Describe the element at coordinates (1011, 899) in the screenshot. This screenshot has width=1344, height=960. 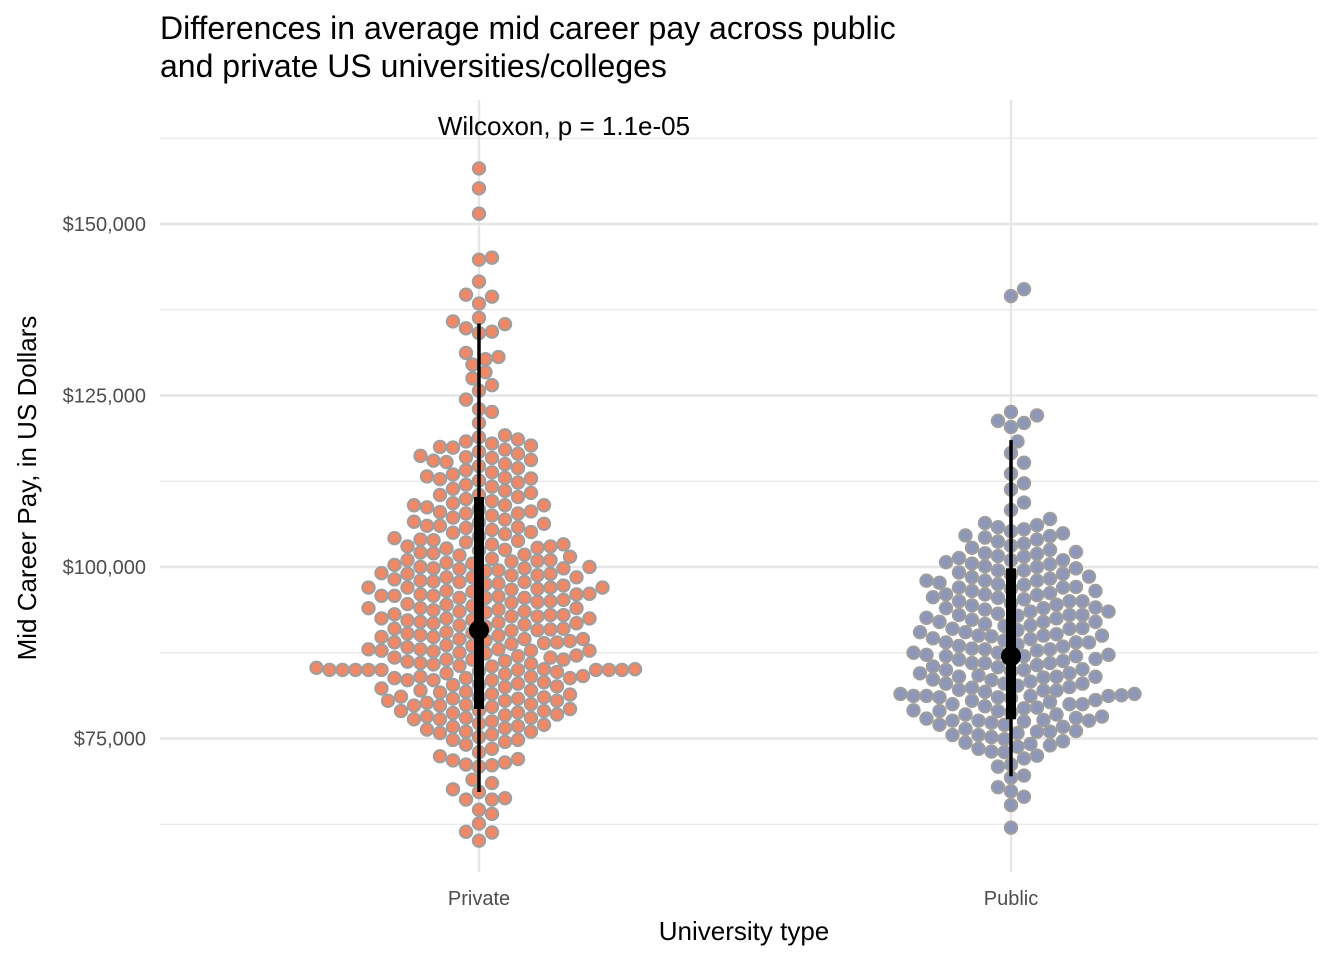
I see `x-tick-label: Public` at that location.